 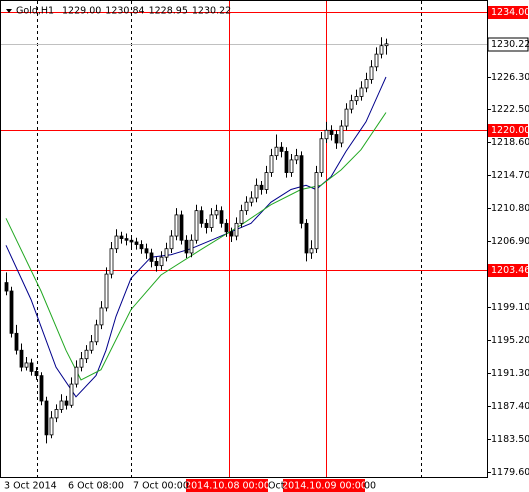 I want to click on level-label: 1203.46, so click(x=510, y=270).